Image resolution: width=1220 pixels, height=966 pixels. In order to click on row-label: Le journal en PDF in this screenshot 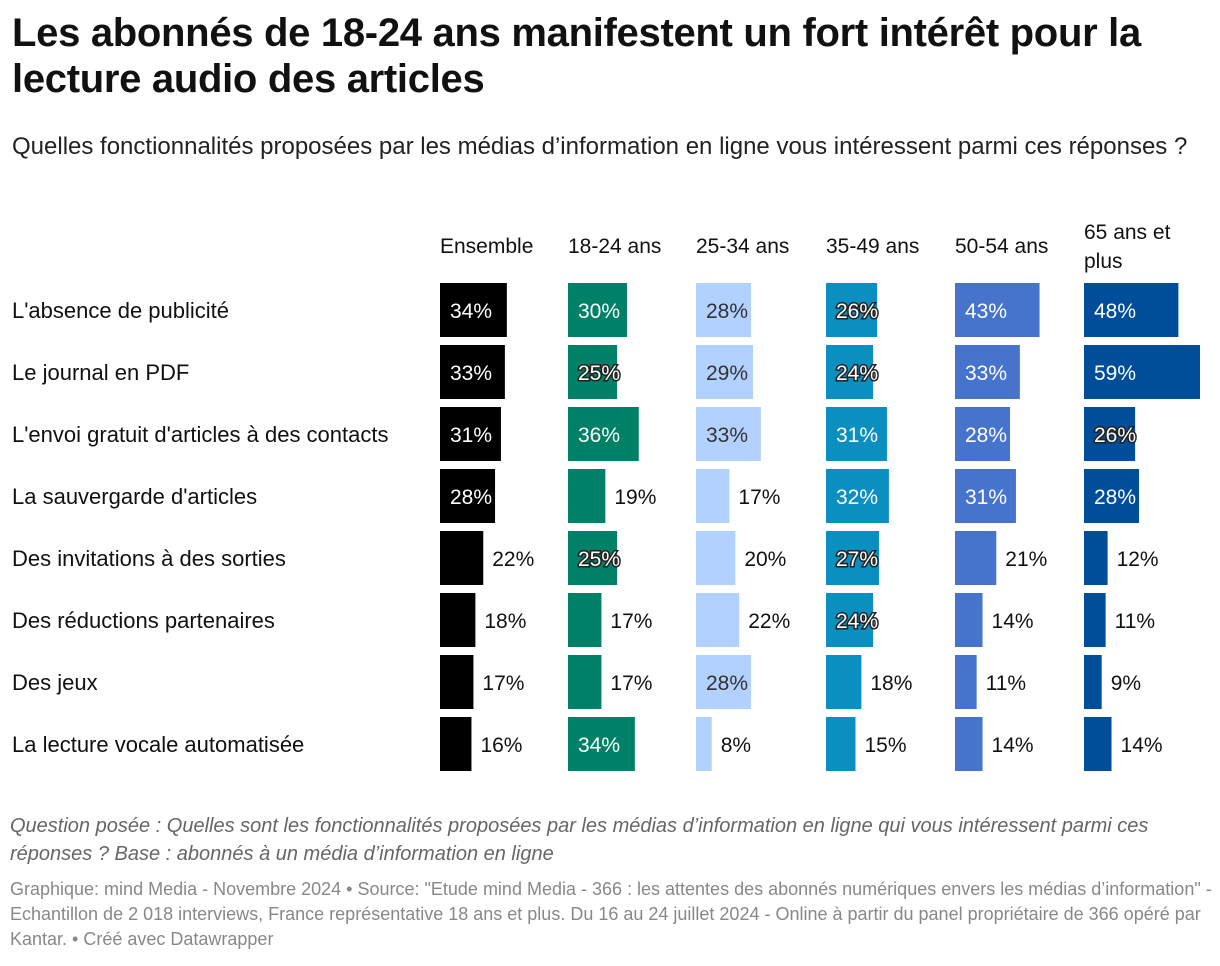, I will do `click(100, 372)`.